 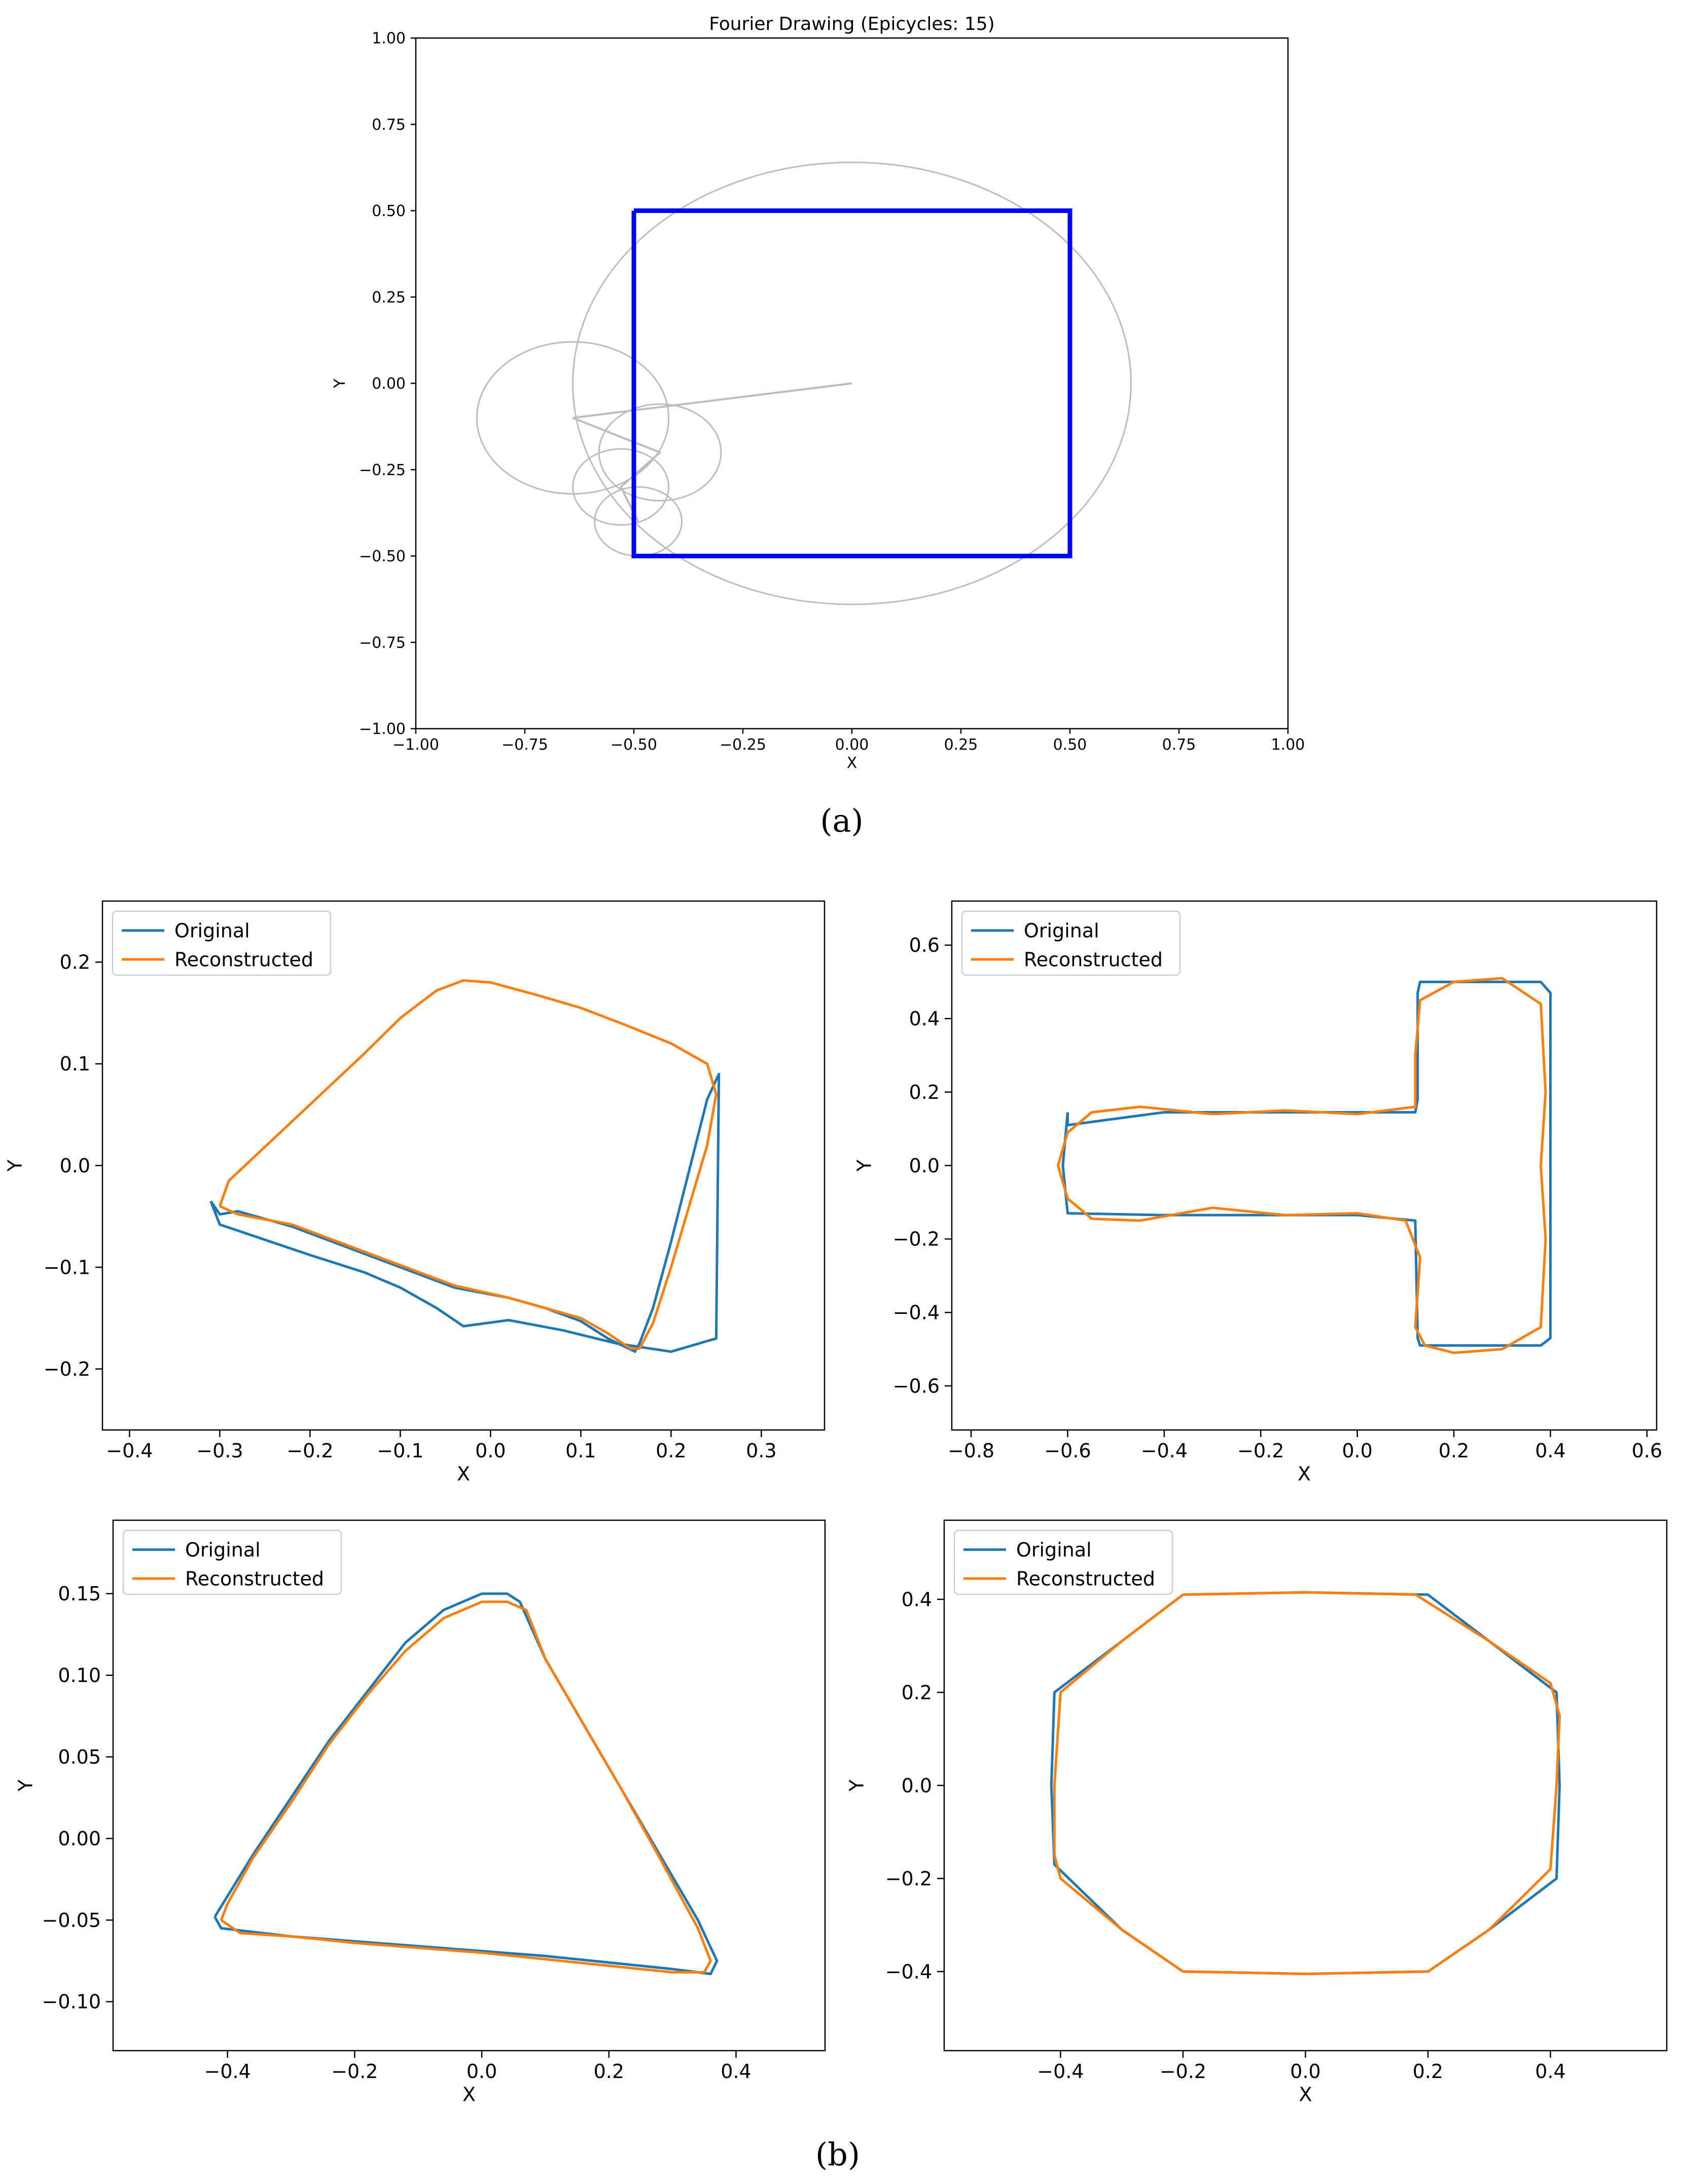 I want to click on x-tick-label: 0.6, so click(x=1647, y=1451).